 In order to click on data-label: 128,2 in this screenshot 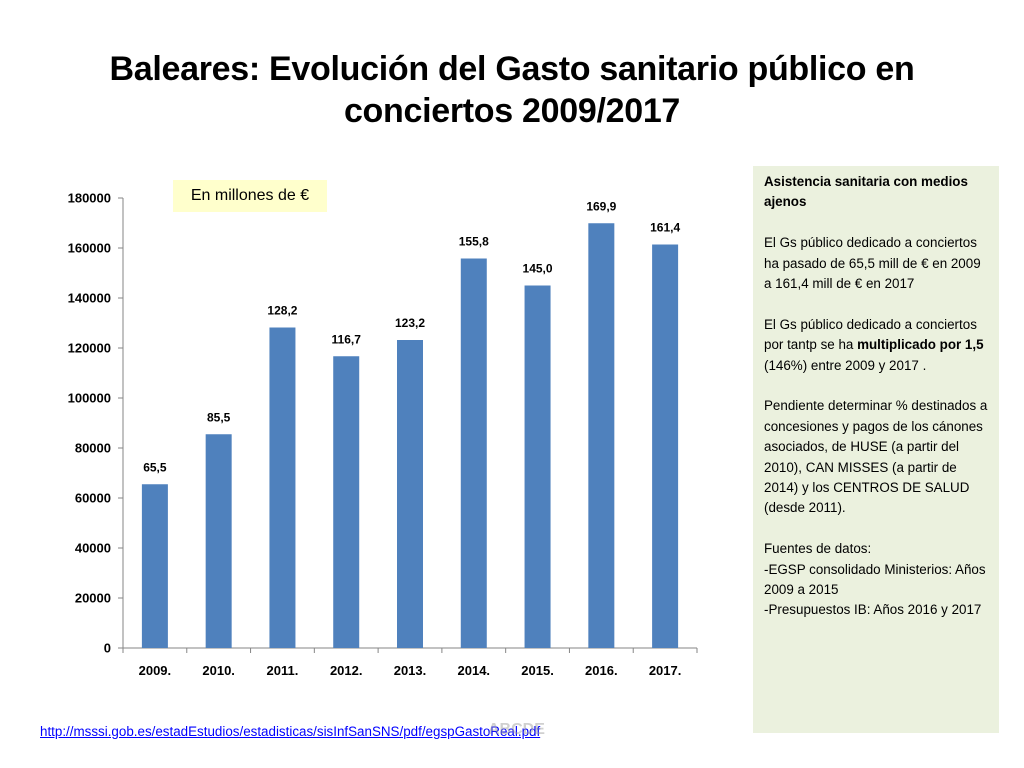, I will do `click(282, 311)`.